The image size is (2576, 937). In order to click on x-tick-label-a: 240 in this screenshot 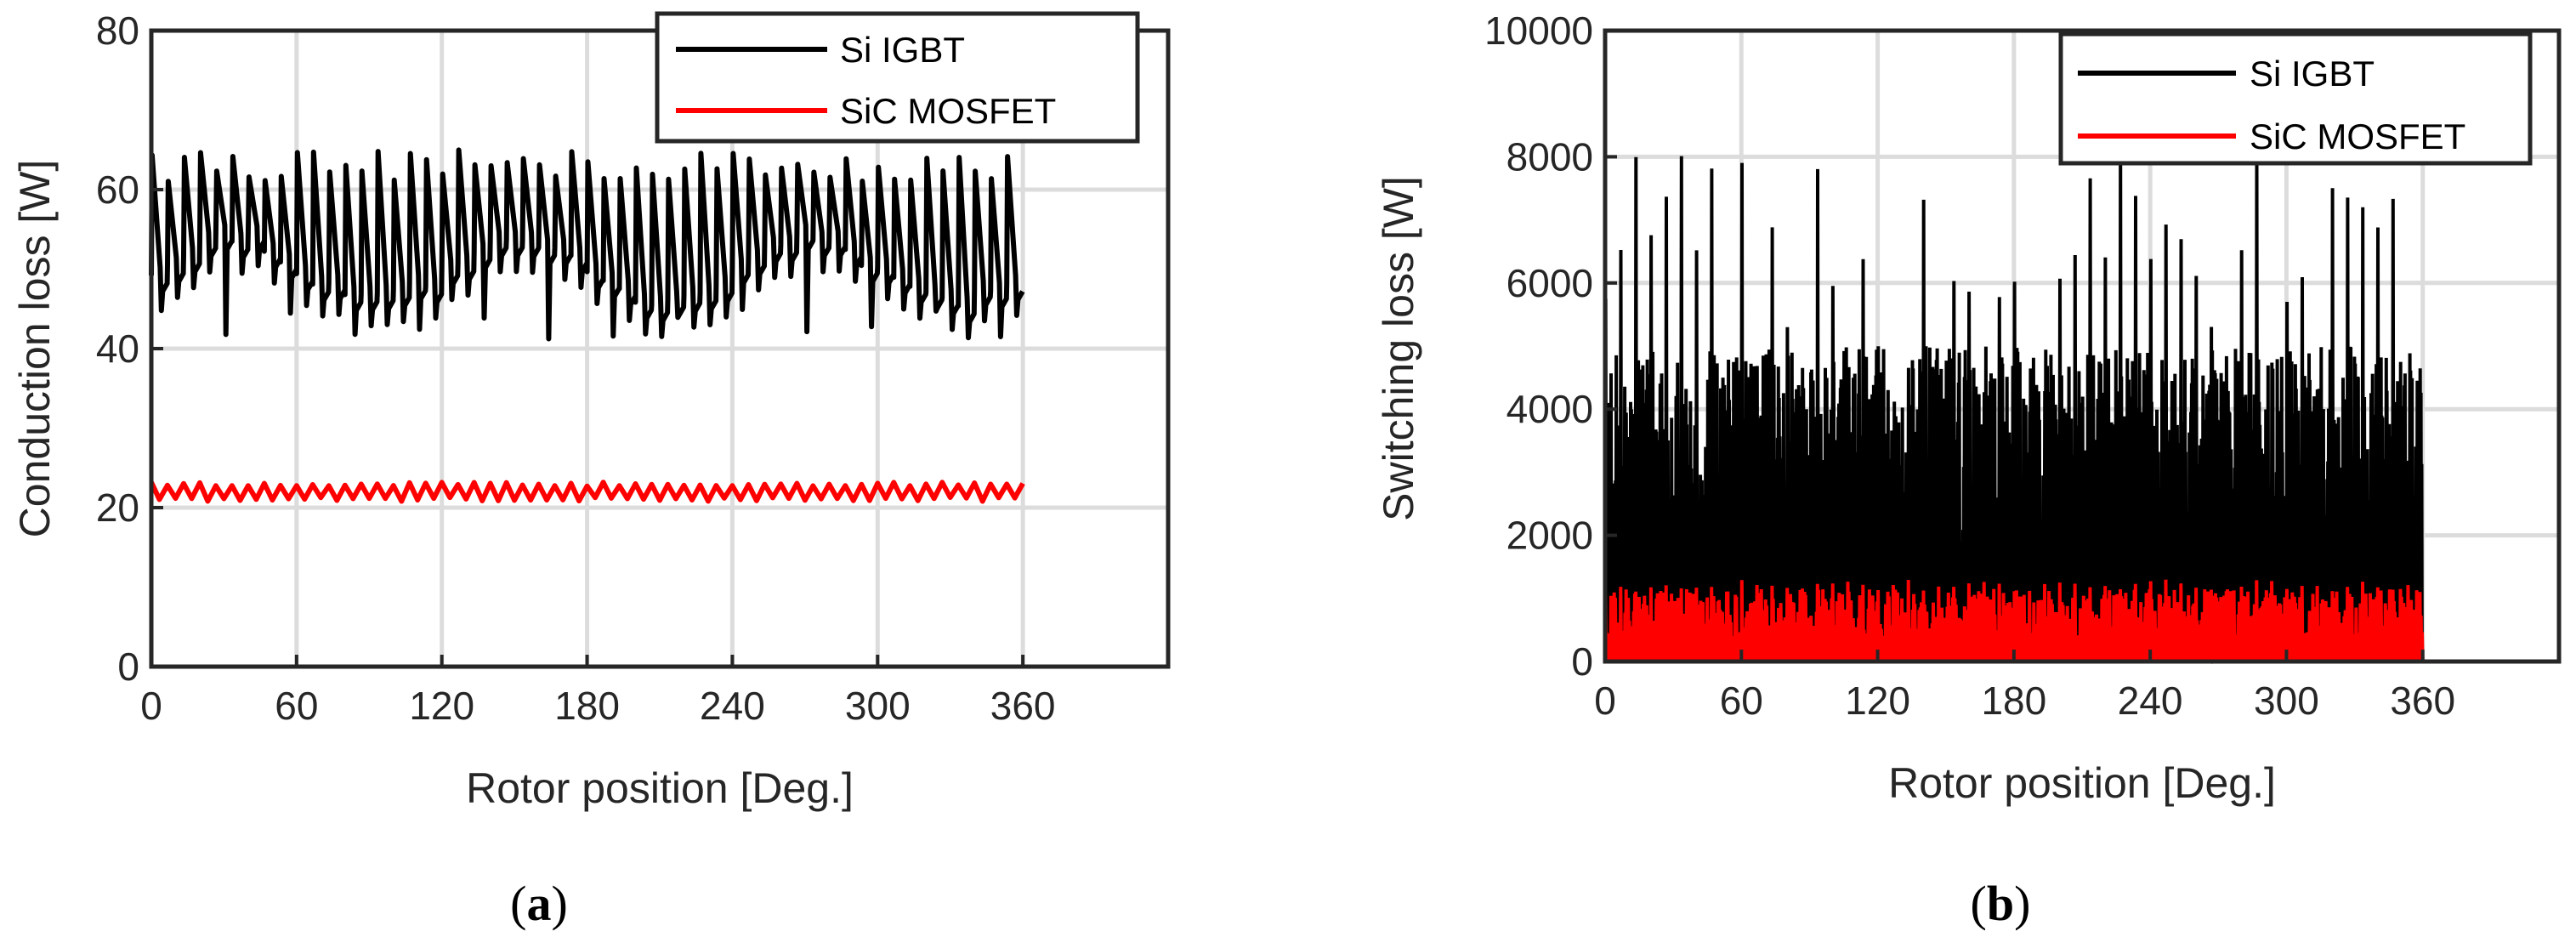, I will do `click(733, 706)`.